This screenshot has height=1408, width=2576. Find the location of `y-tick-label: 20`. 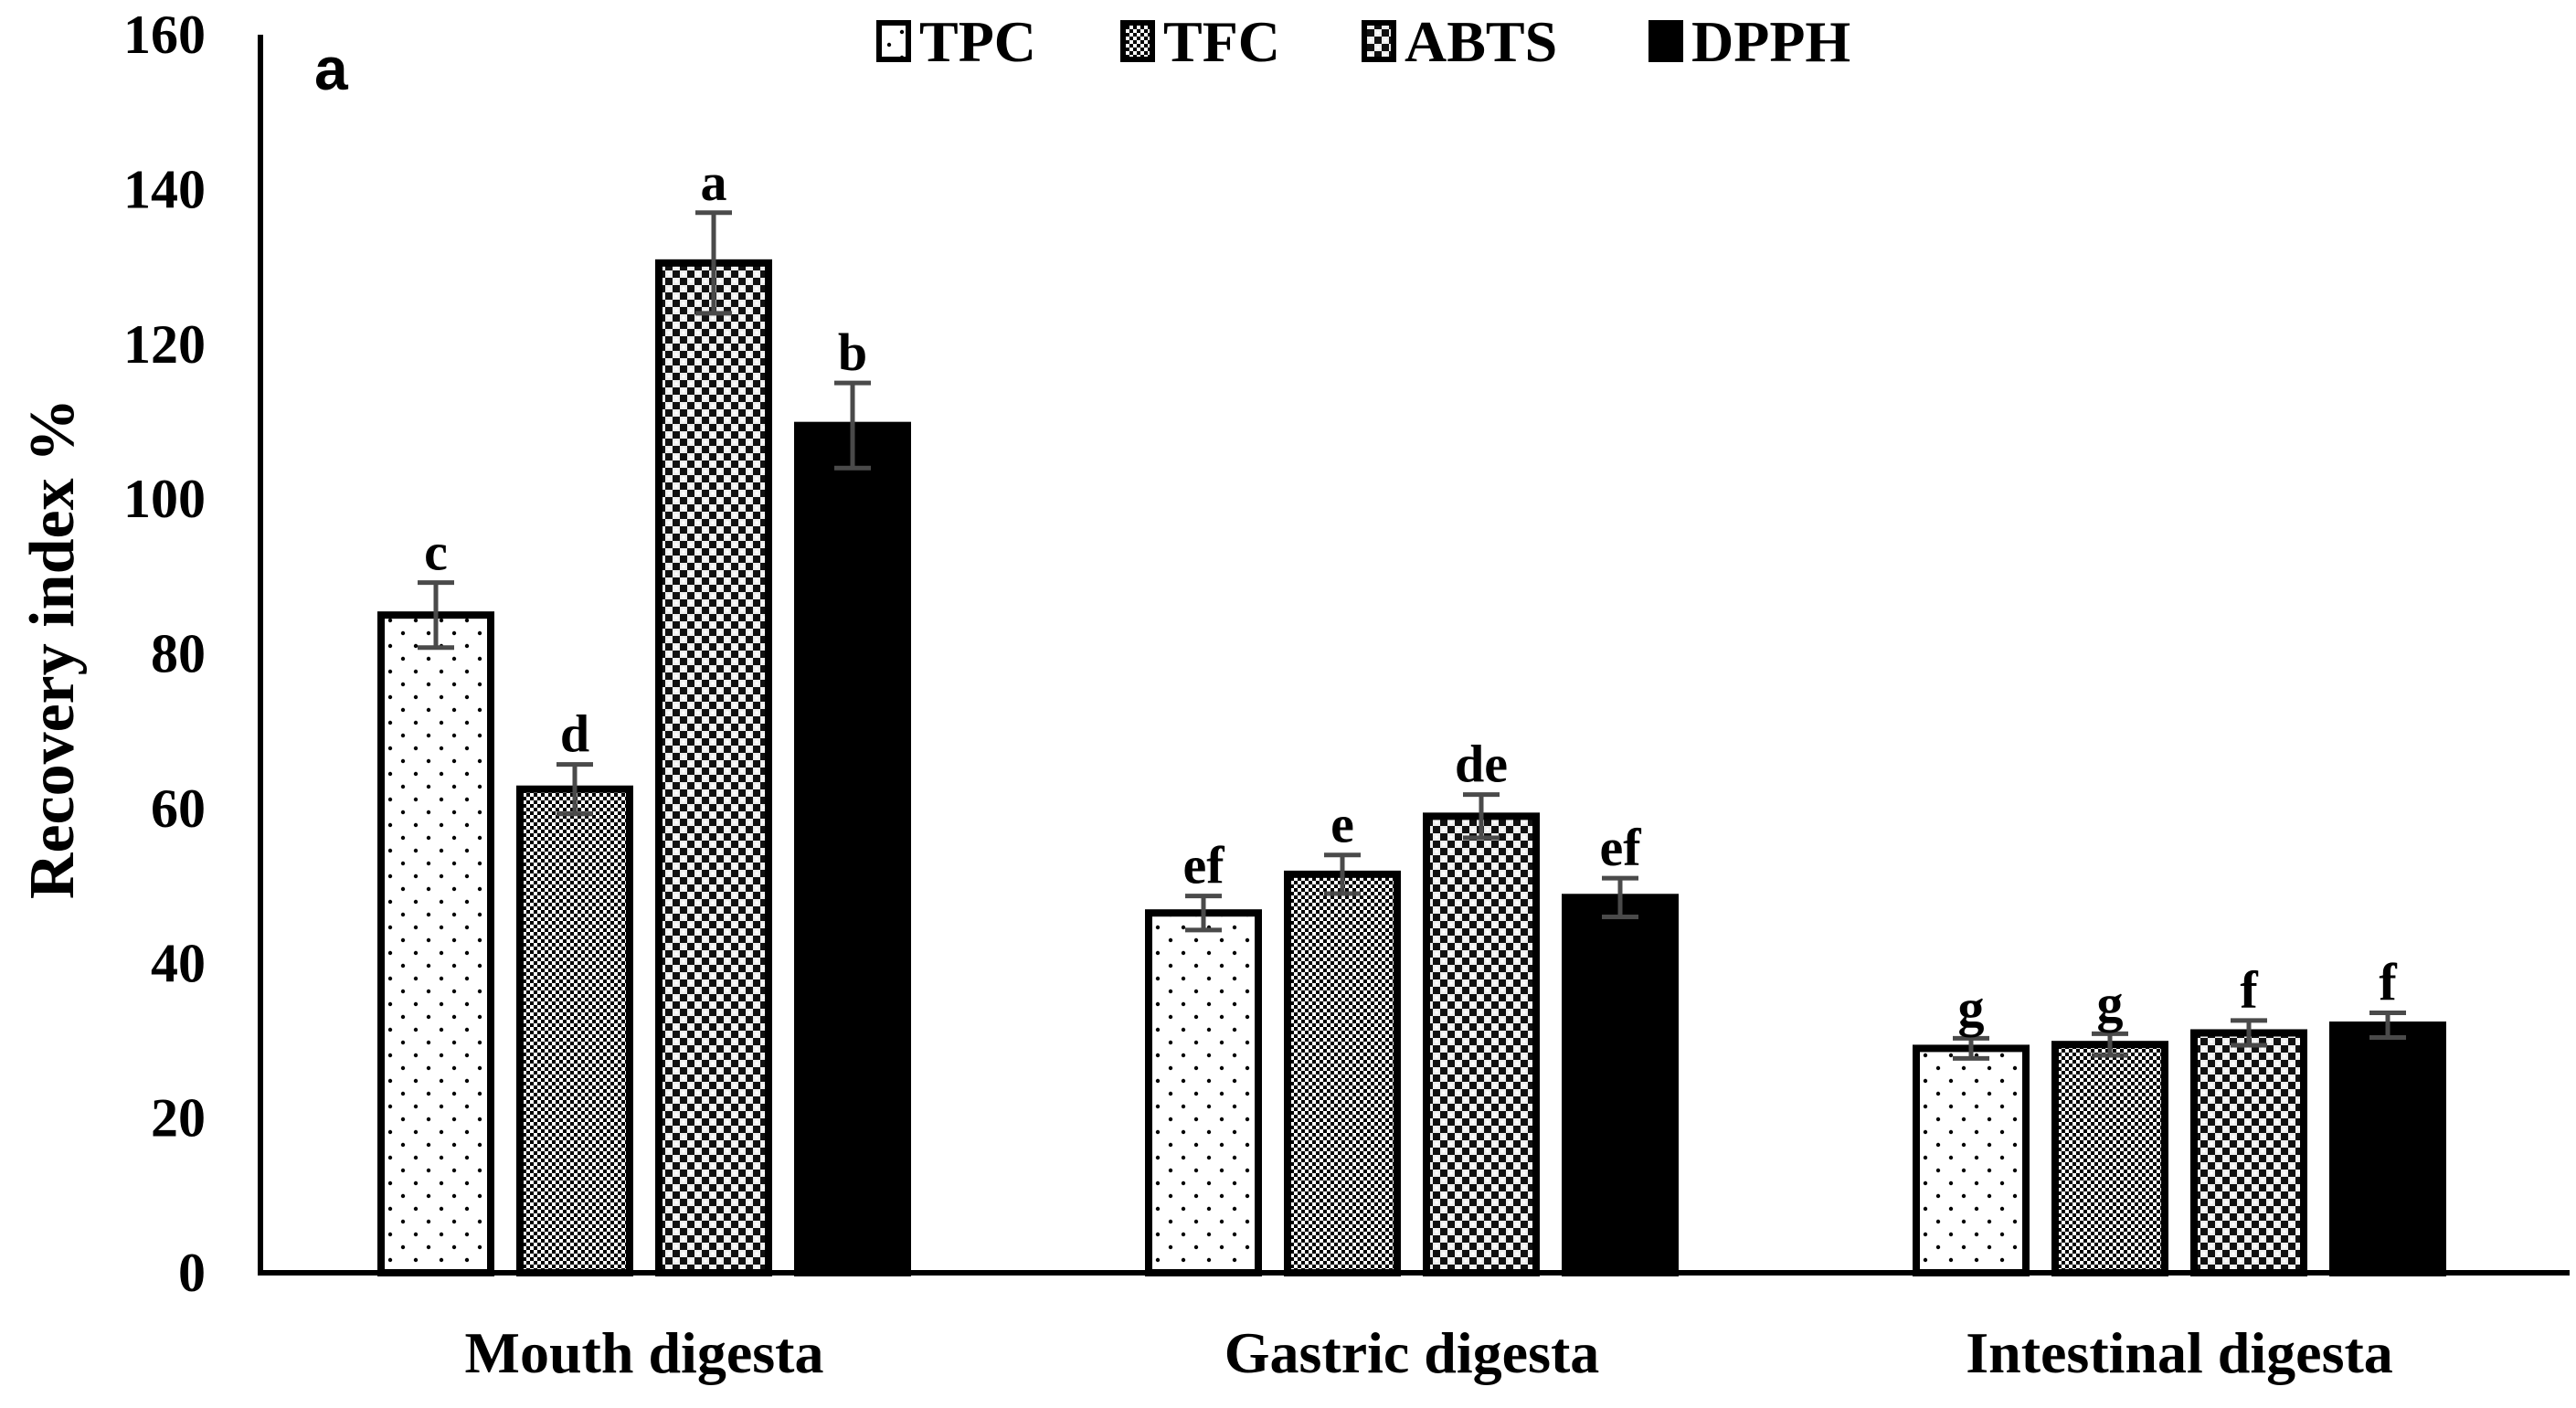

y-tick-label: 20 is located at coordinates (178, 1118).